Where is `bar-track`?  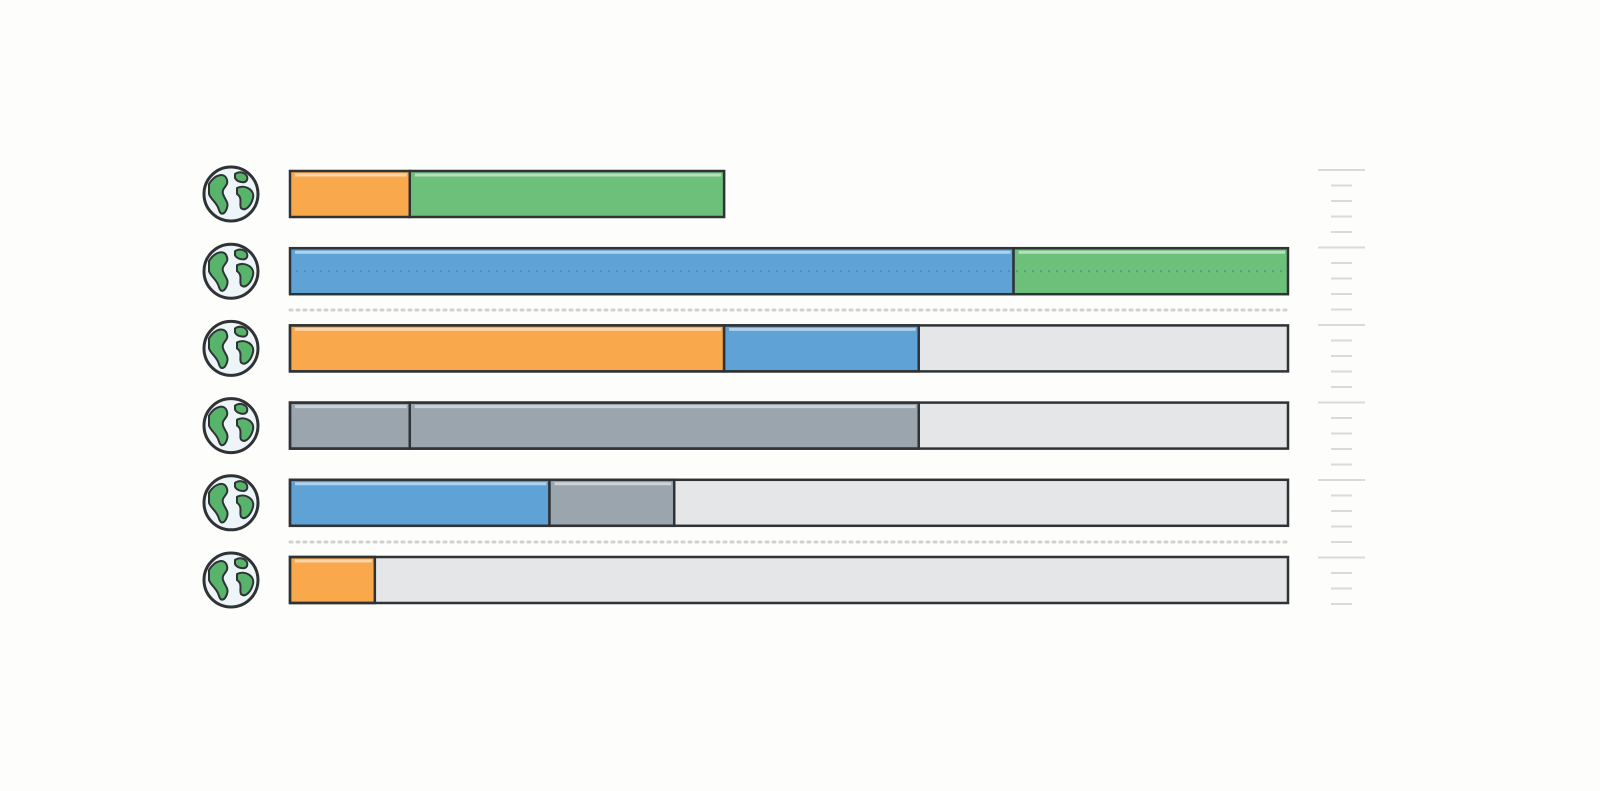 bar-track is located at coordinates (789, 580).